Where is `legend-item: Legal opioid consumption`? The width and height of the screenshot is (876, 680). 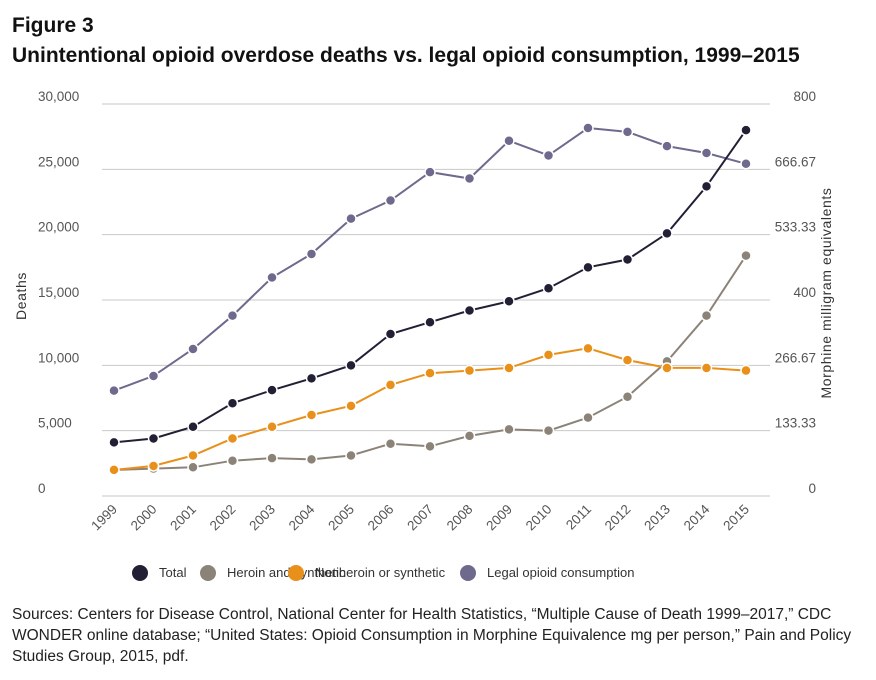 legend-item: Legal opioid consumption is located at coordinates (547, 573).